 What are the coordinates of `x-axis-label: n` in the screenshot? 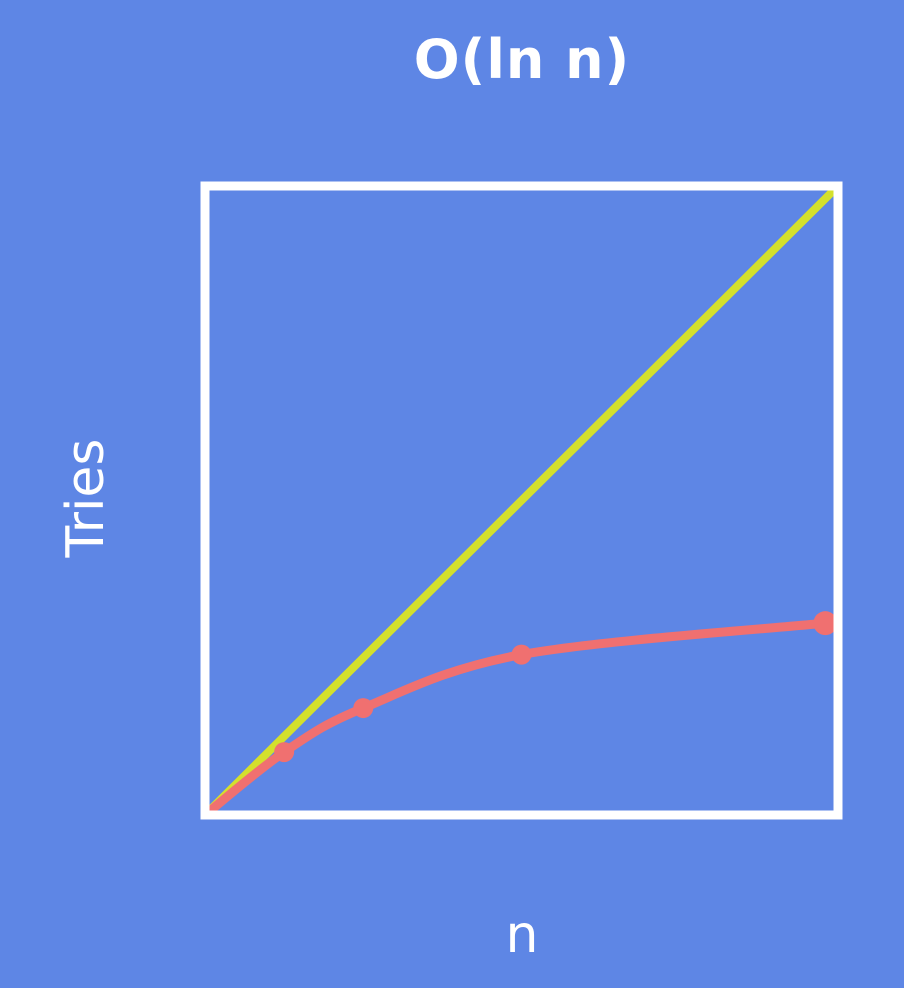 It's located at (522, 935).